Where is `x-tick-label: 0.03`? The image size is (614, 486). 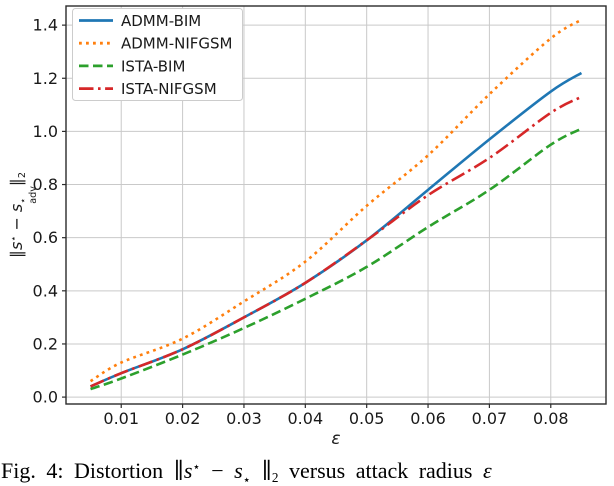 x-tick-label: 0.03 is located at coordinates (244, 418).